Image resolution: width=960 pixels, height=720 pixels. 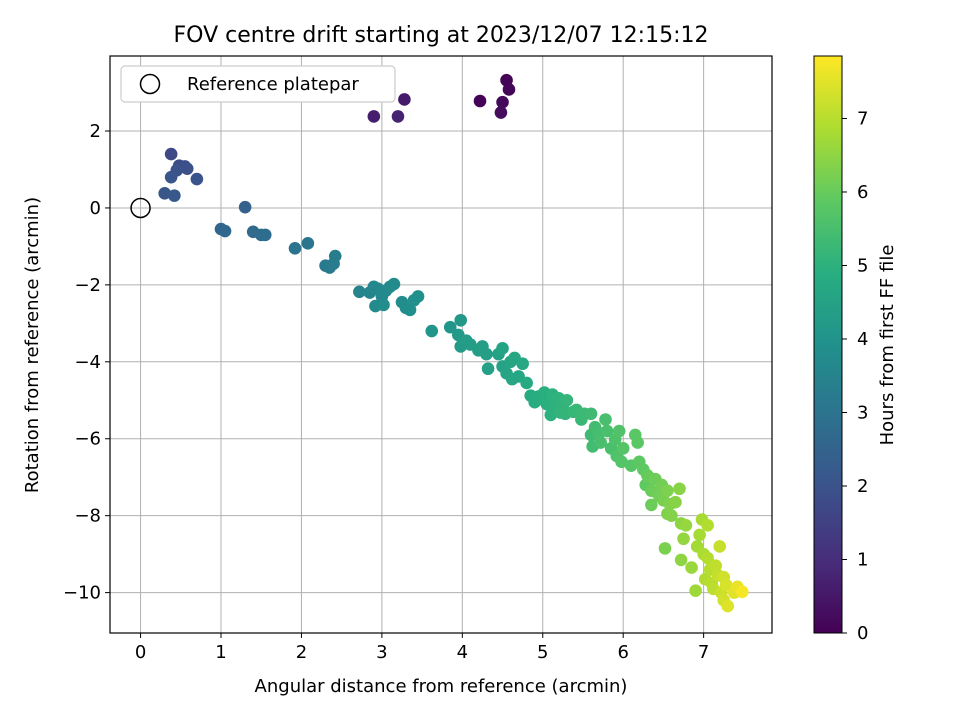 I want to click on y-tick-label: 0, so click(x=95, y=208).